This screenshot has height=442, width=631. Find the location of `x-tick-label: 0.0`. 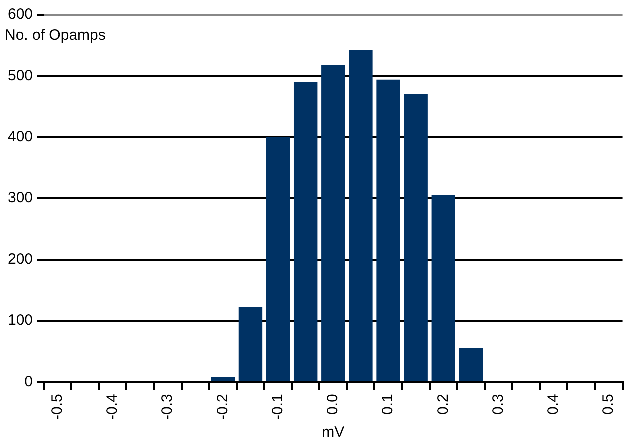

x-tick-label: 0.0 is located at coordinates (333, 405).